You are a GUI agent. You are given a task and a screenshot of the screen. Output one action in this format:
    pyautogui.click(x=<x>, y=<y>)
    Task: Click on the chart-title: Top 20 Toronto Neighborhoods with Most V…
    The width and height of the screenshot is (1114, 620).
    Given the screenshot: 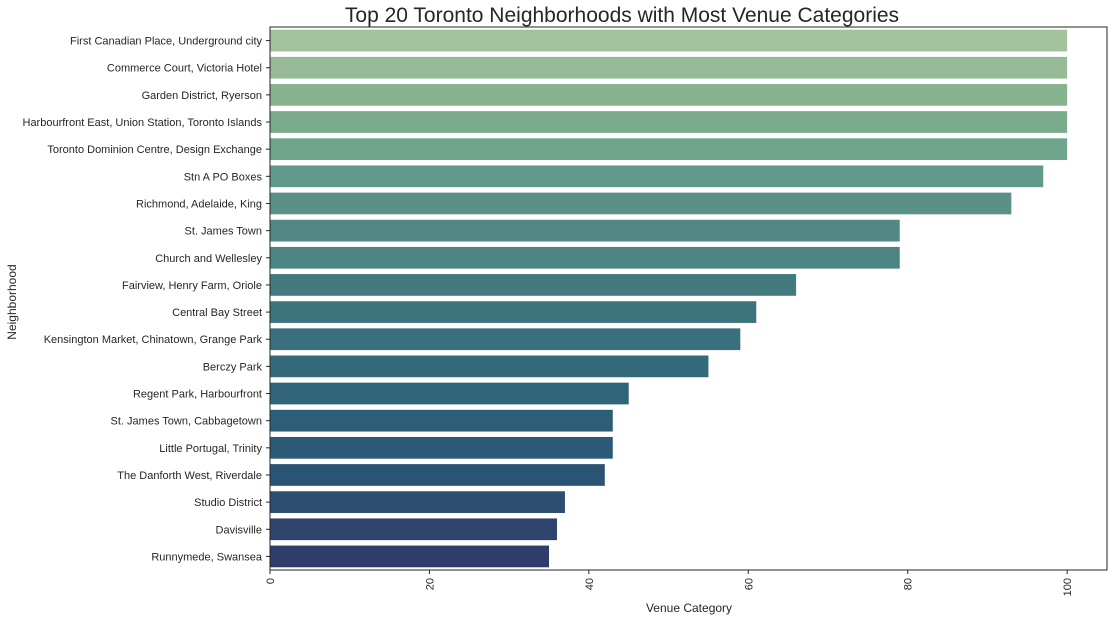 What is the action you would take?
    pyautogui.click(x=622, y=15)
    